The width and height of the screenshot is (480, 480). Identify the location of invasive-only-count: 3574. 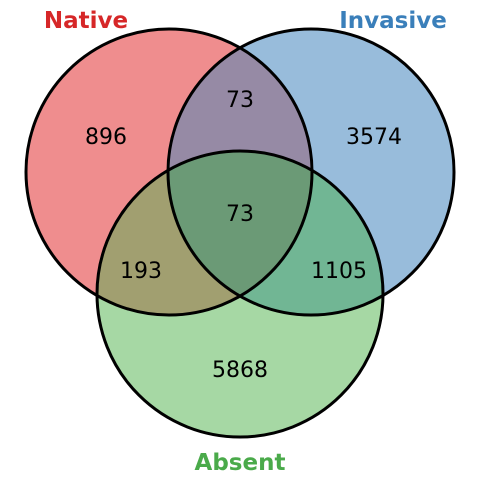
(374, 137).